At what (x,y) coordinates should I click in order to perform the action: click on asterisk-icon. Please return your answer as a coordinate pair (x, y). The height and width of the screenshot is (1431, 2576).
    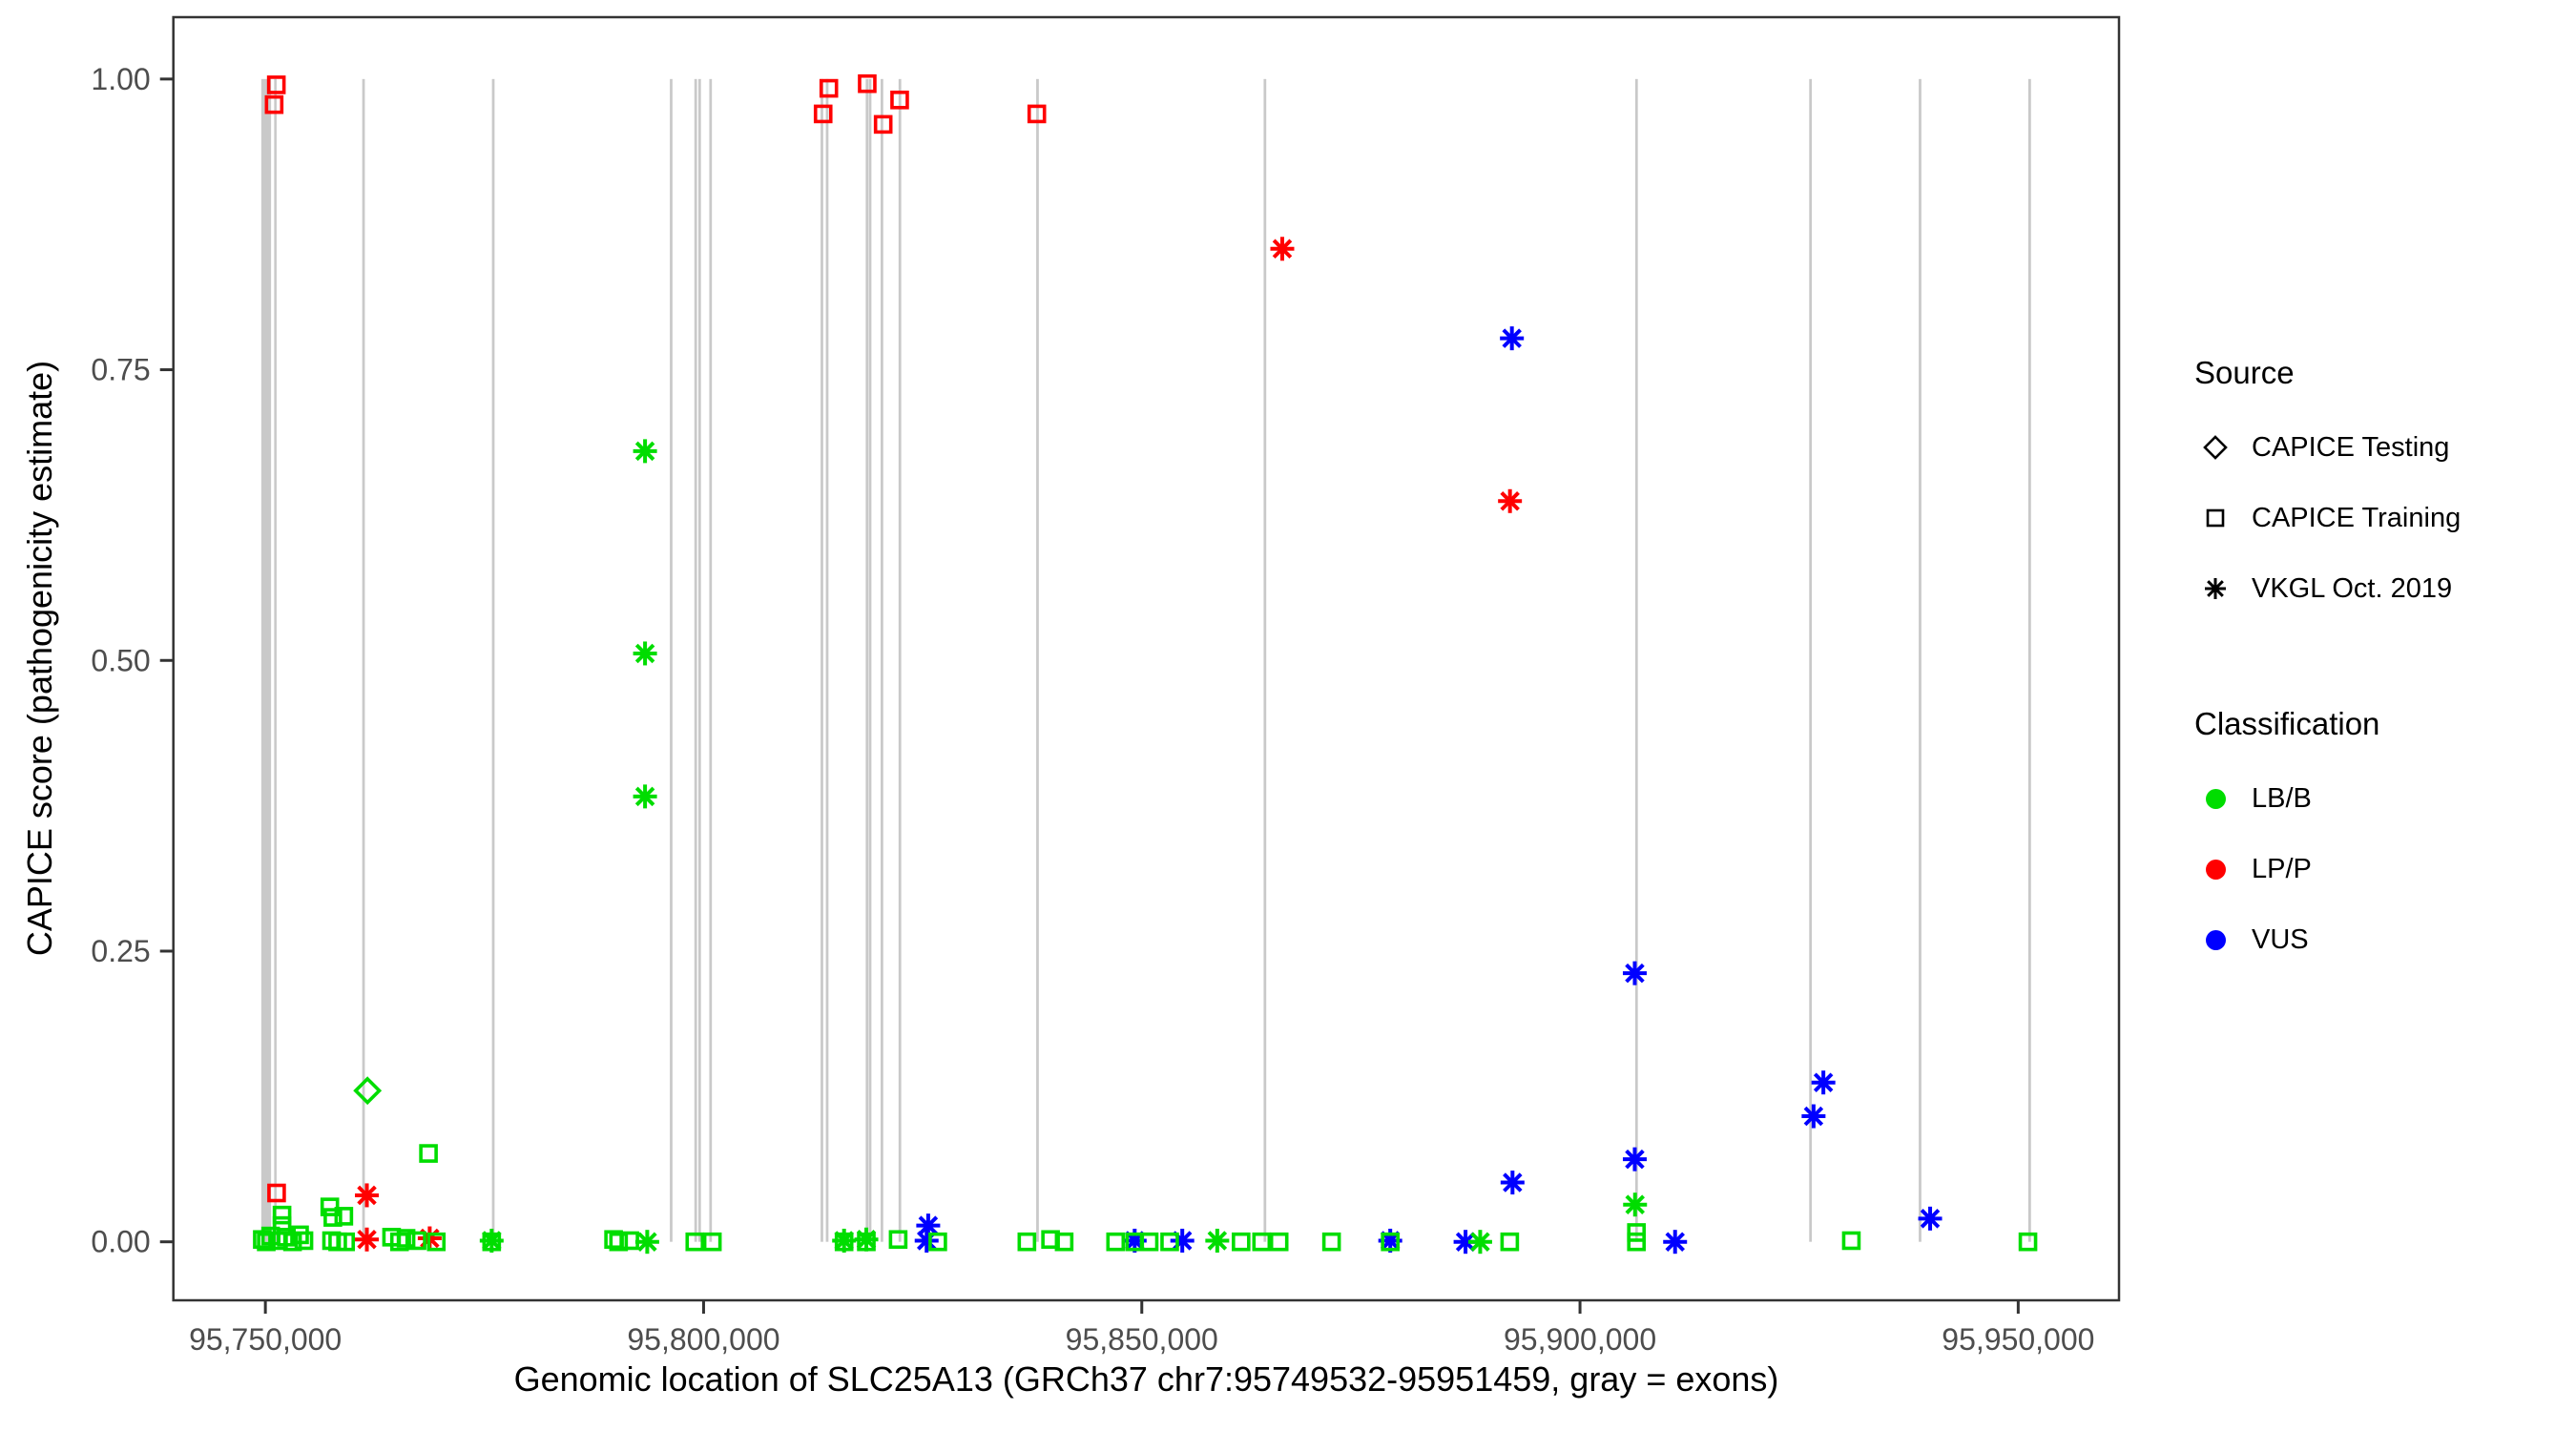
    Looking at the image, I should click on (2215, 588).